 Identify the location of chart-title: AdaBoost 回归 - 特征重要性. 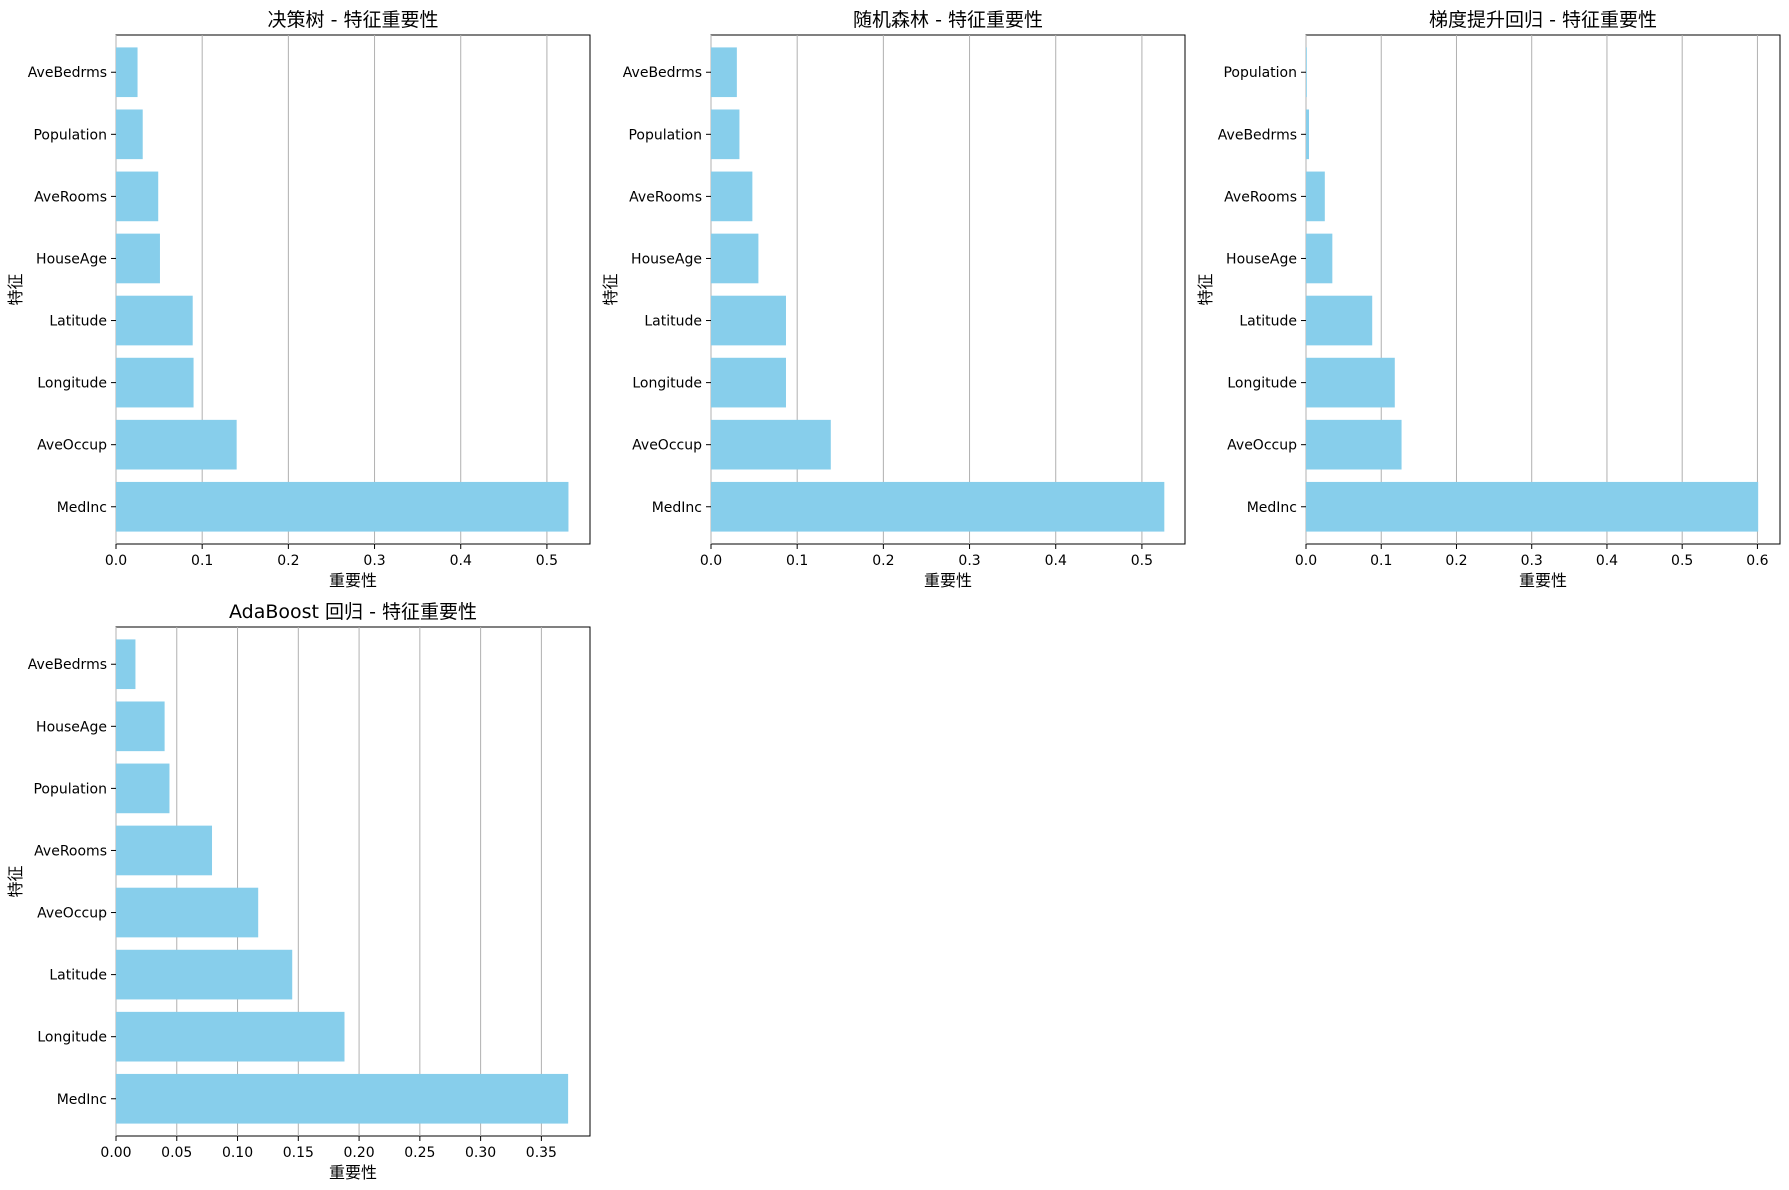
(353, 612).